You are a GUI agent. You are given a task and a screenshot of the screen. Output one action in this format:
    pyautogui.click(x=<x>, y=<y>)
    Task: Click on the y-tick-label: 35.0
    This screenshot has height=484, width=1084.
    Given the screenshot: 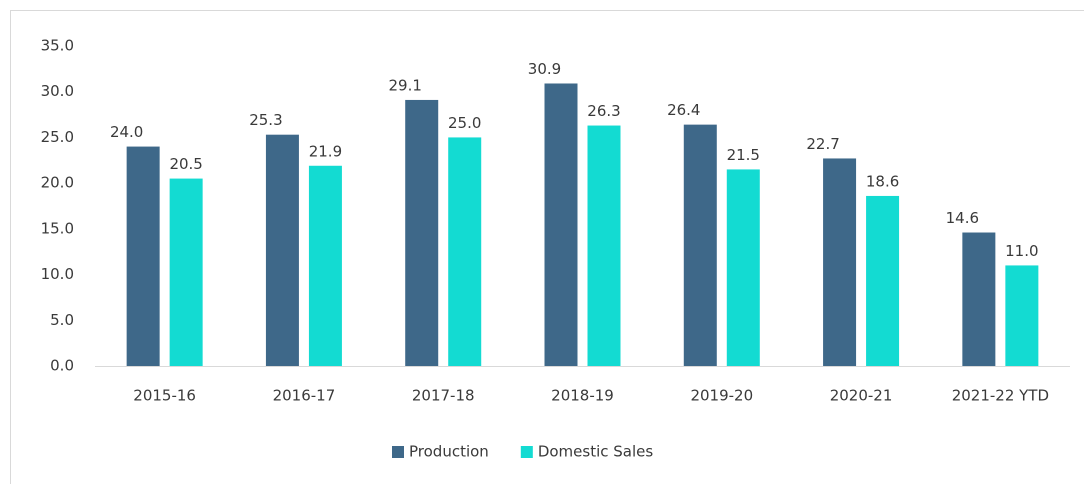 What is the action you would take?
    pyautogui.click(x=57, y=46)
    